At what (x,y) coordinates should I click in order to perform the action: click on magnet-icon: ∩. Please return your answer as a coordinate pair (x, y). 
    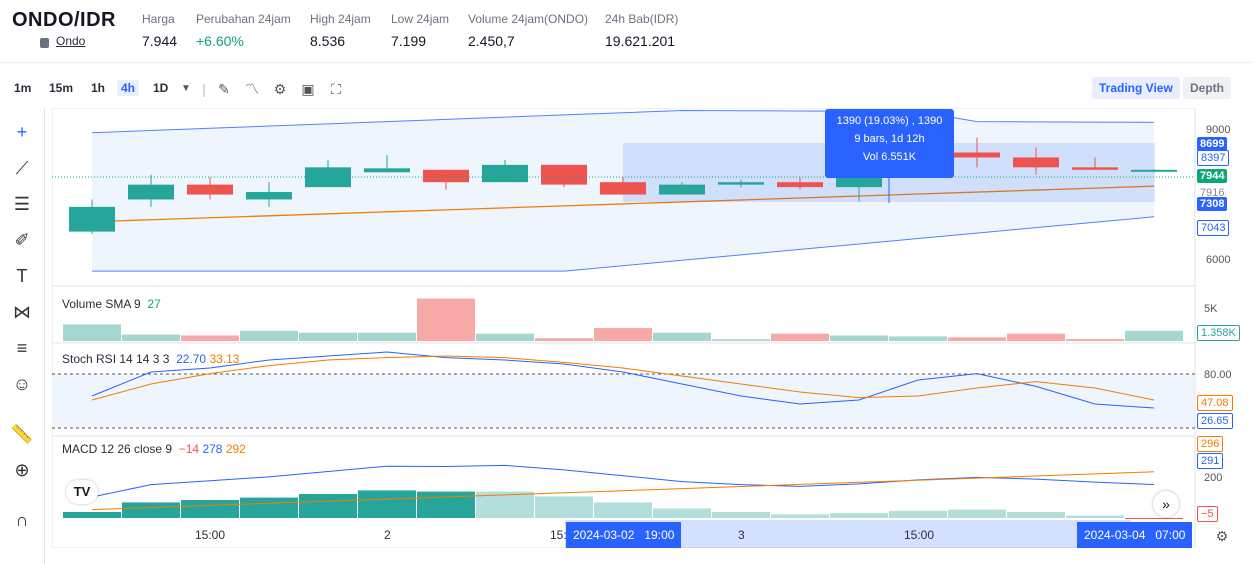
    Looking at the image, I should click on (22, 520).